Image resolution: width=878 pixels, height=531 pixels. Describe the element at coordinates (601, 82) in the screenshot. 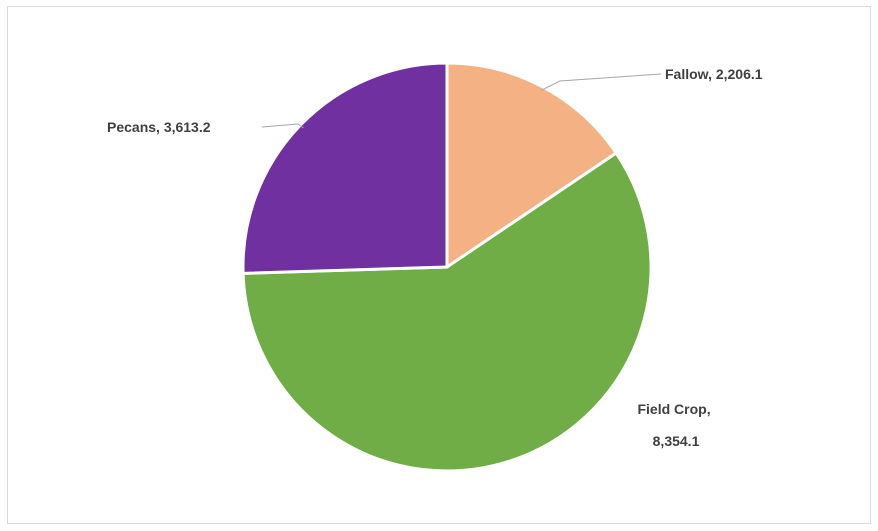

I see `leader-line-fallow` at that location.